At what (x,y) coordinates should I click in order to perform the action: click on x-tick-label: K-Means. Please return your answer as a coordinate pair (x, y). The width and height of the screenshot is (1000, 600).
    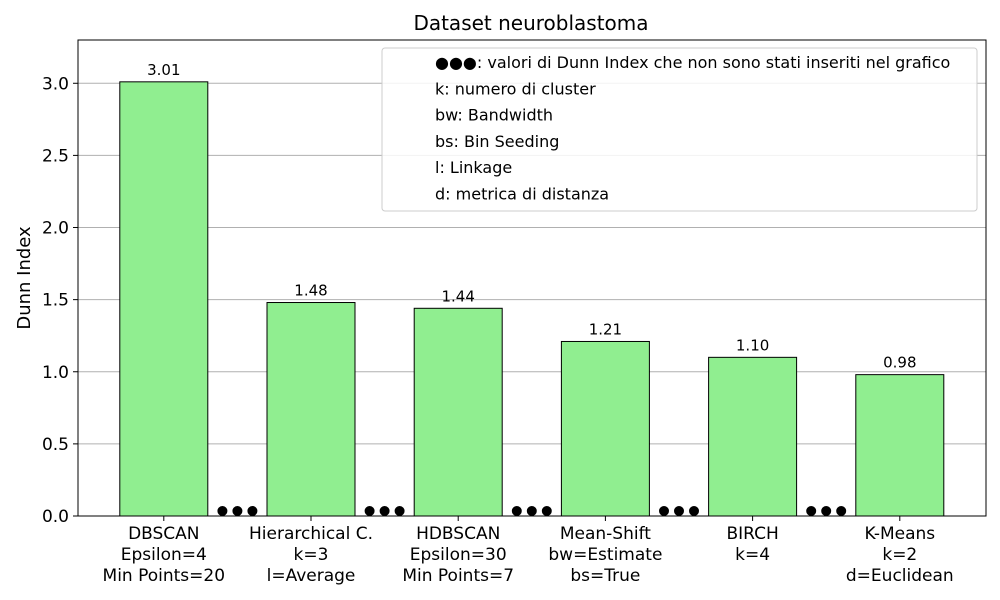
    Looking at the image, I should click on (899, 534).